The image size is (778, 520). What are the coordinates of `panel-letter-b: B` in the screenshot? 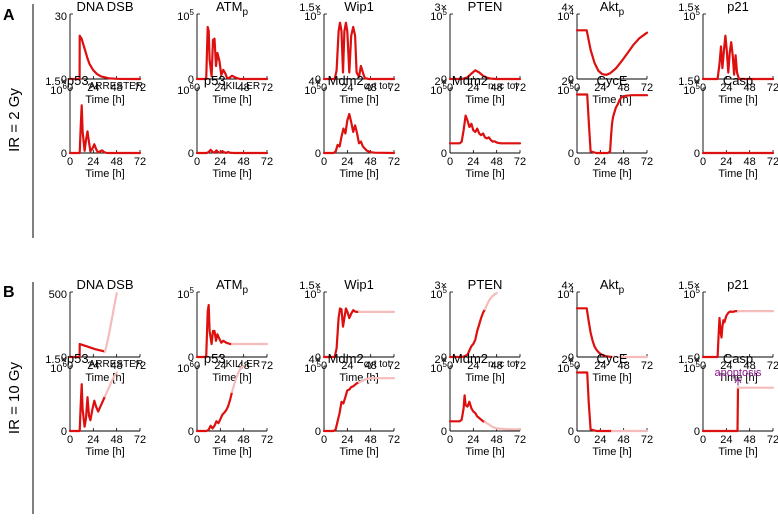 It's located at (9, 292).